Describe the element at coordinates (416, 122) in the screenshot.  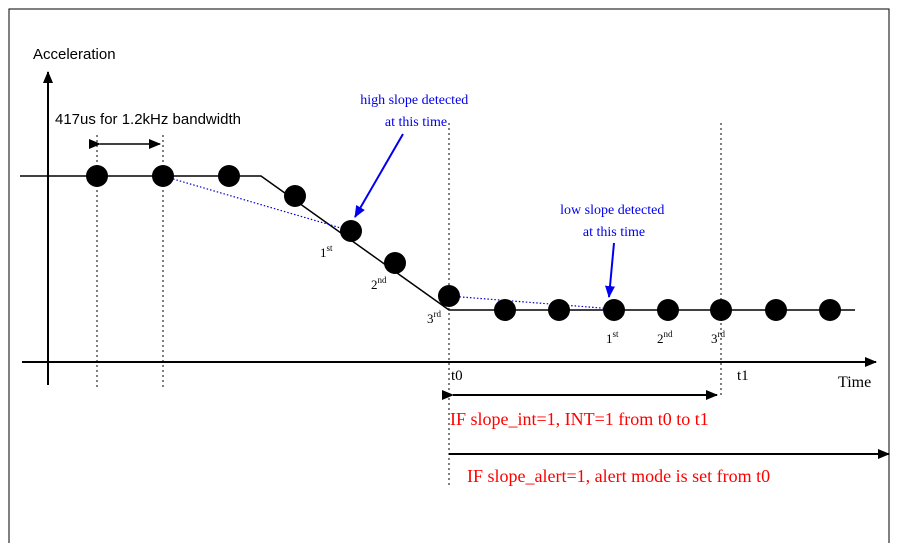
I see `high-slope-callout-line: at this time` at that location.